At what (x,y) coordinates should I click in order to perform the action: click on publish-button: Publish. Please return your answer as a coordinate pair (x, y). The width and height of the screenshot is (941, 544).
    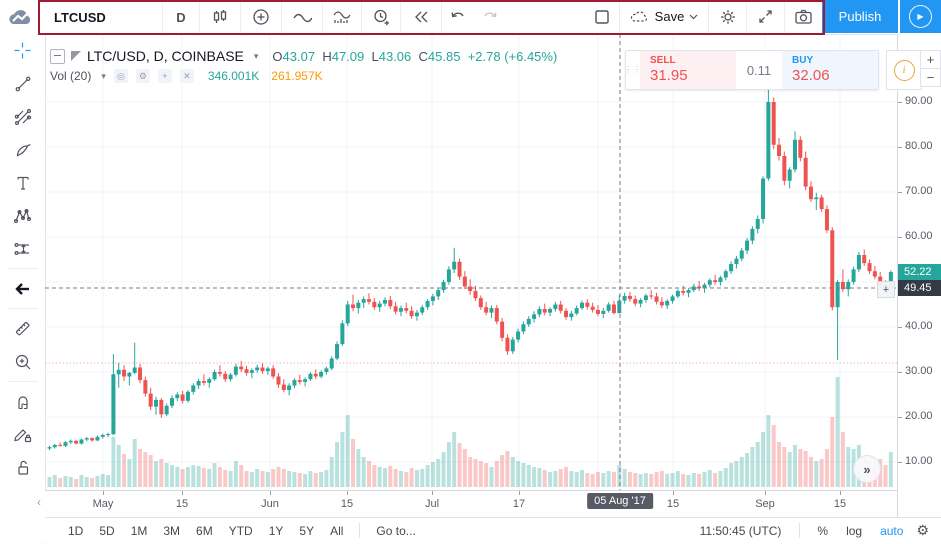
    Looking at the image, I should click on (860, 16).